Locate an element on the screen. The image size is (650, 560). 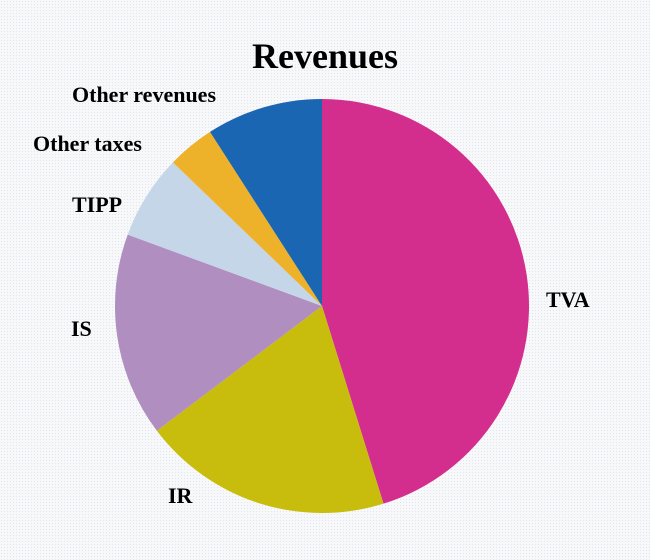
pie-slice-ir is located at coordinates (270, 410).